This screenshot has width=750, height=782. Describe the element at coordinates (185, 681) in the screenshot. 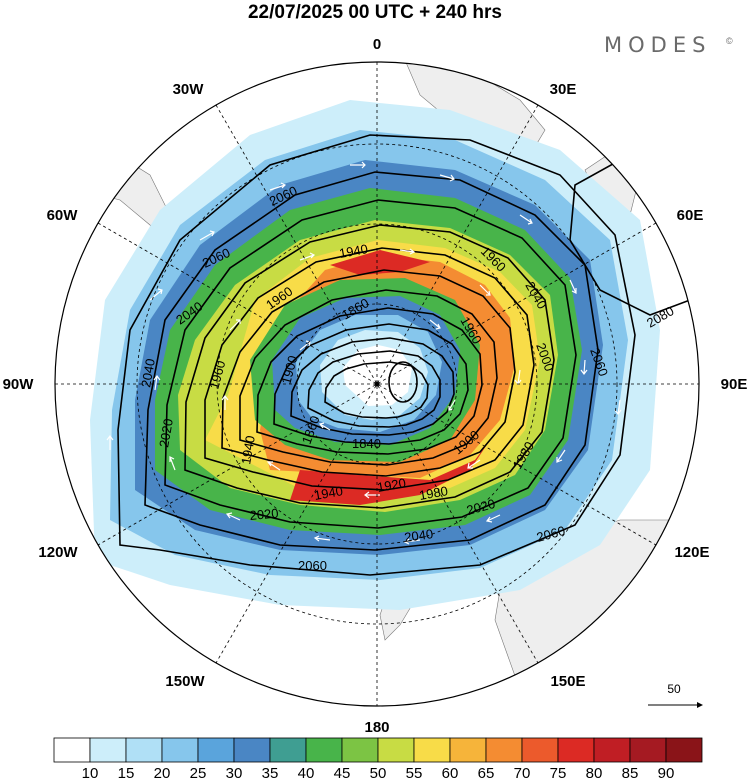

I see `meridian-label-150w: 150W` at that location.